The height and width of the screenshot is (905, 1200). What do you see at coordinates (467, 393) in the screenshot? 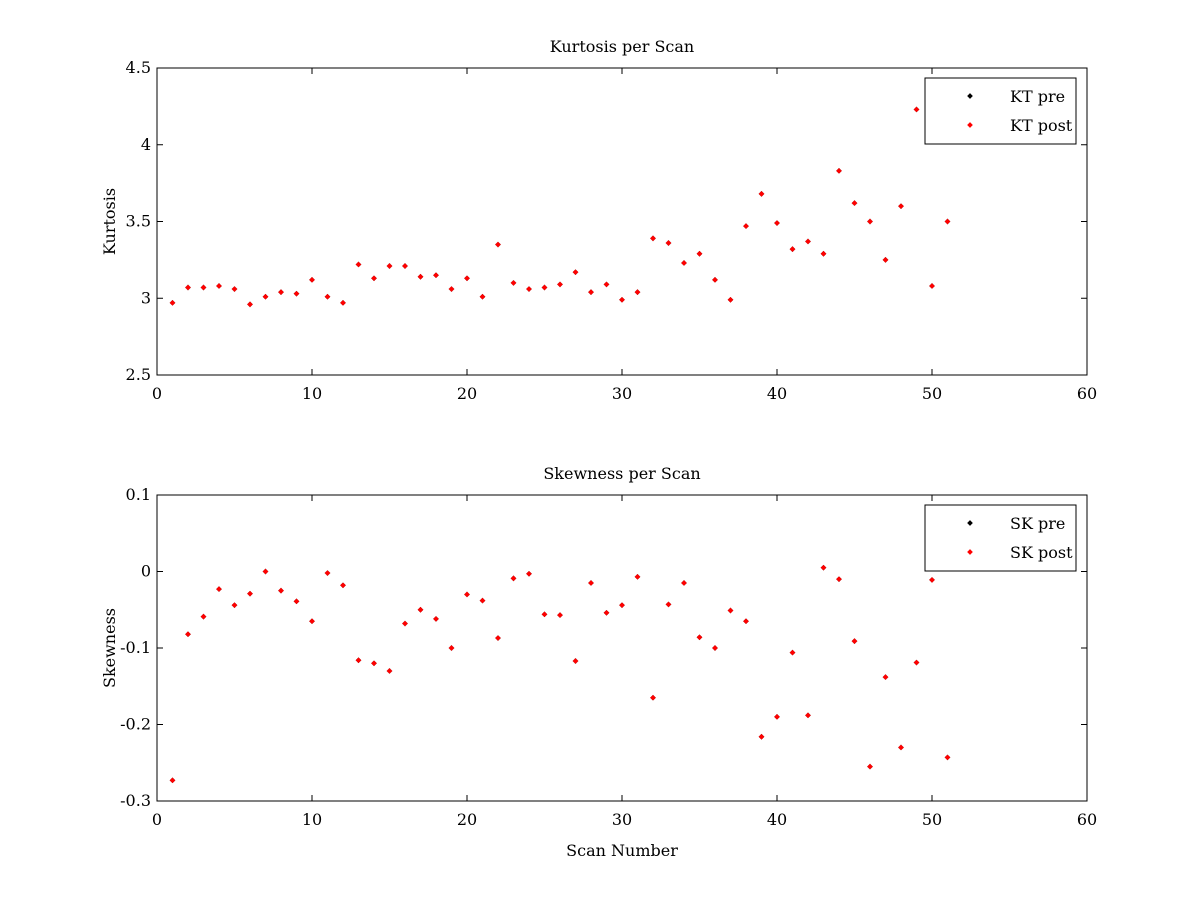
I see `kurtosis-xtick-label: 20` at bounding box center [467, 393].